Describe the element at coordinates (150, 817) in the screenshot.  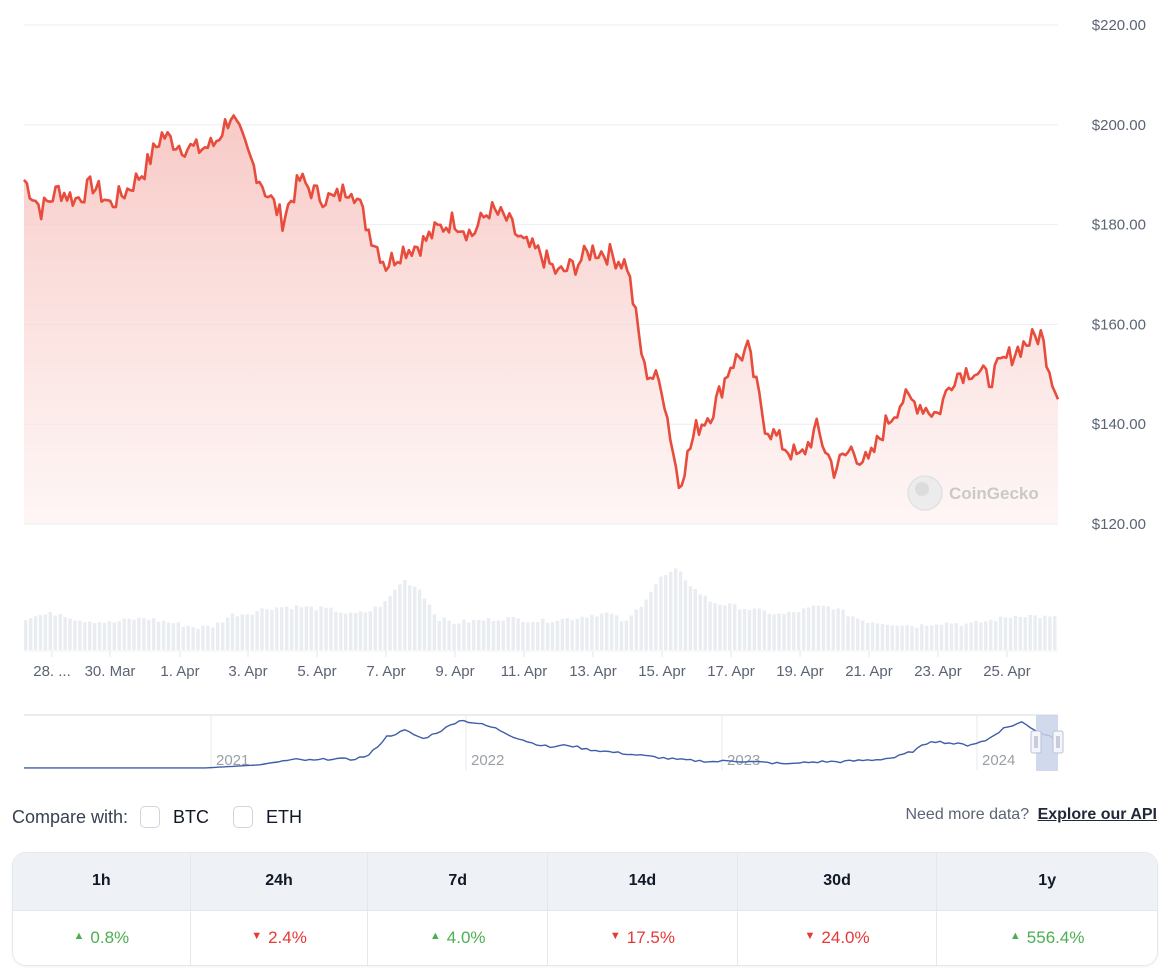
I see `btc-checkbox` at that location.